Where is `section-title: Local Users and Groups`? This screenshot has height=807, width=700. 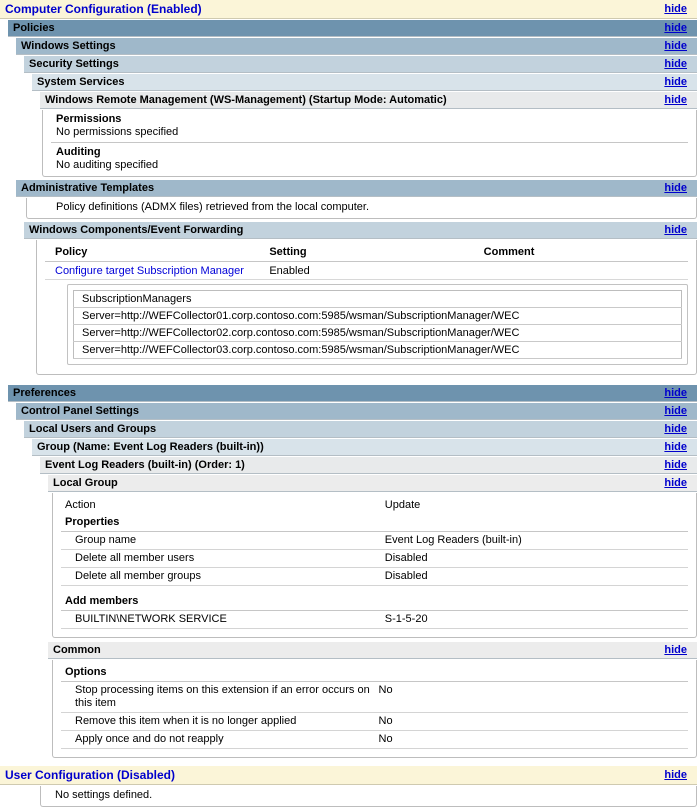 section-title: Local Users and Groups is located at coordinates (93, 429).